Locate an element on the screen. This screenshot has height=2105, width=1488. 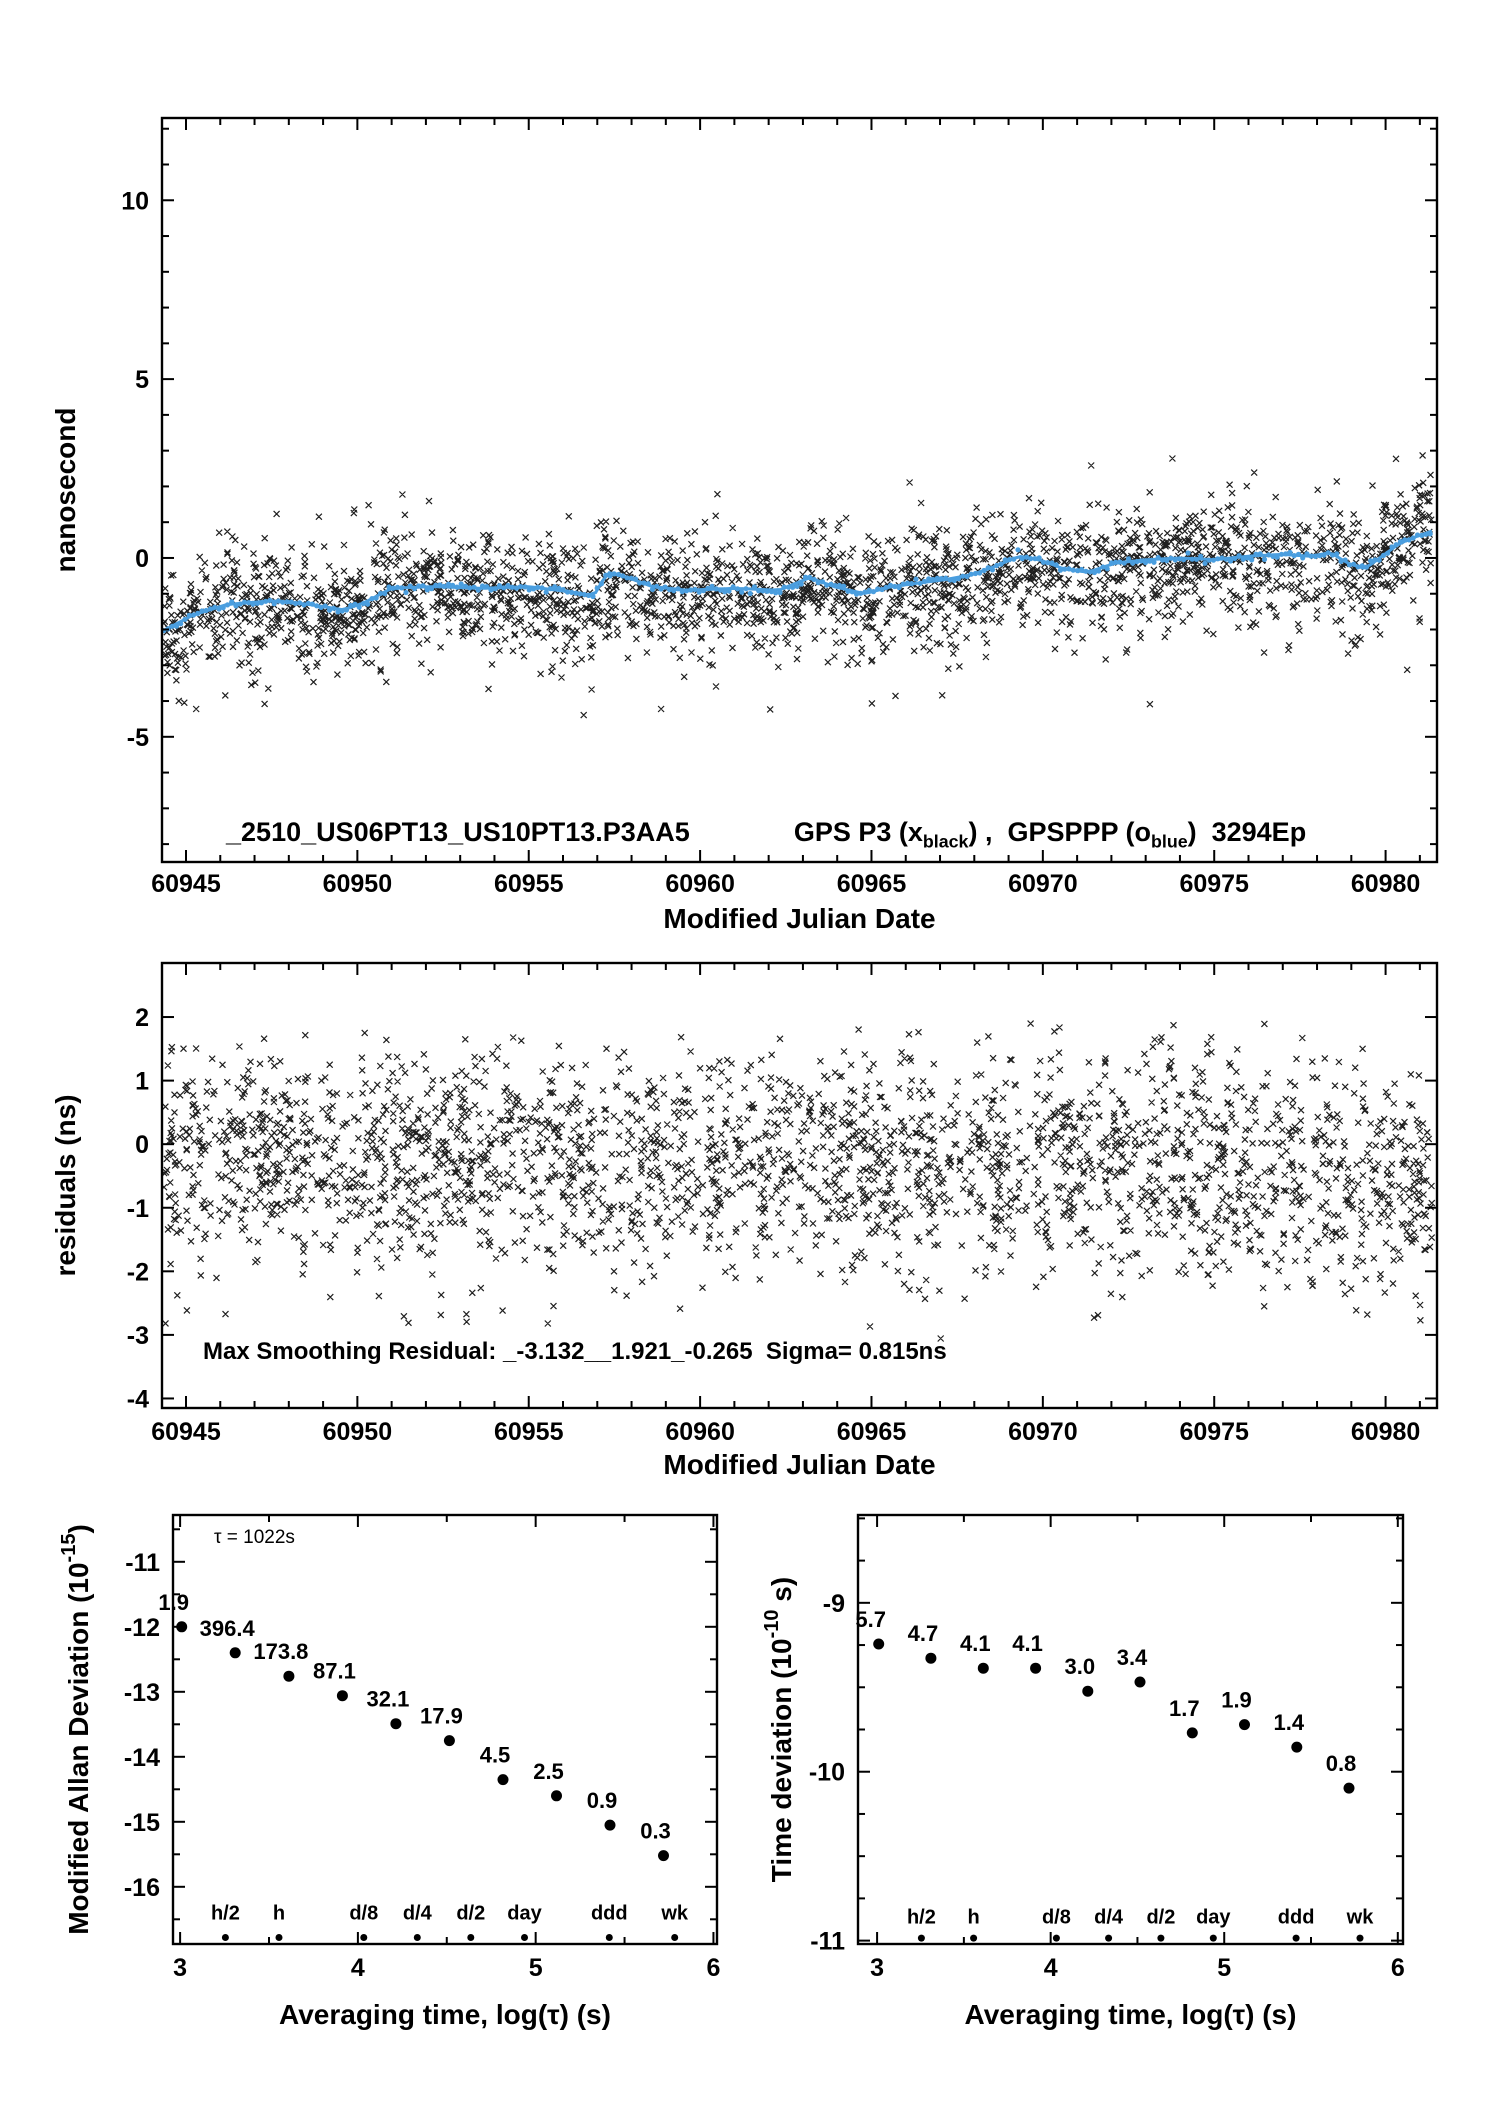
y-tick-label: -11 is located at coordinates (142, 1563).